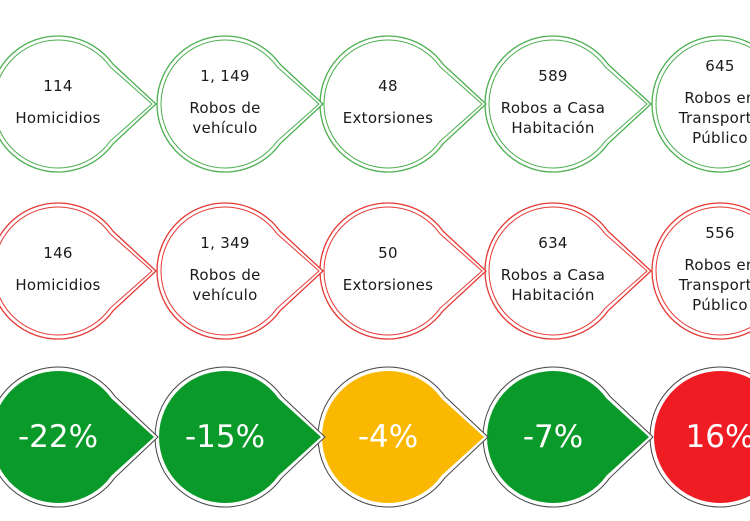 Image resolution: width=750 pixels, height=521 pixels. I want to click on change-value-5: 16%, so click(717, 437).